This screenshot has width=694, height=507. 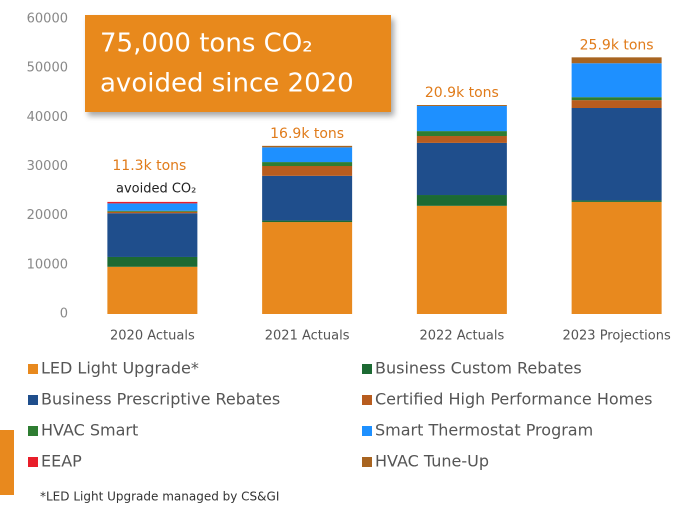 I want to click on legend-label: EEAP, so click(x=61, y=461).